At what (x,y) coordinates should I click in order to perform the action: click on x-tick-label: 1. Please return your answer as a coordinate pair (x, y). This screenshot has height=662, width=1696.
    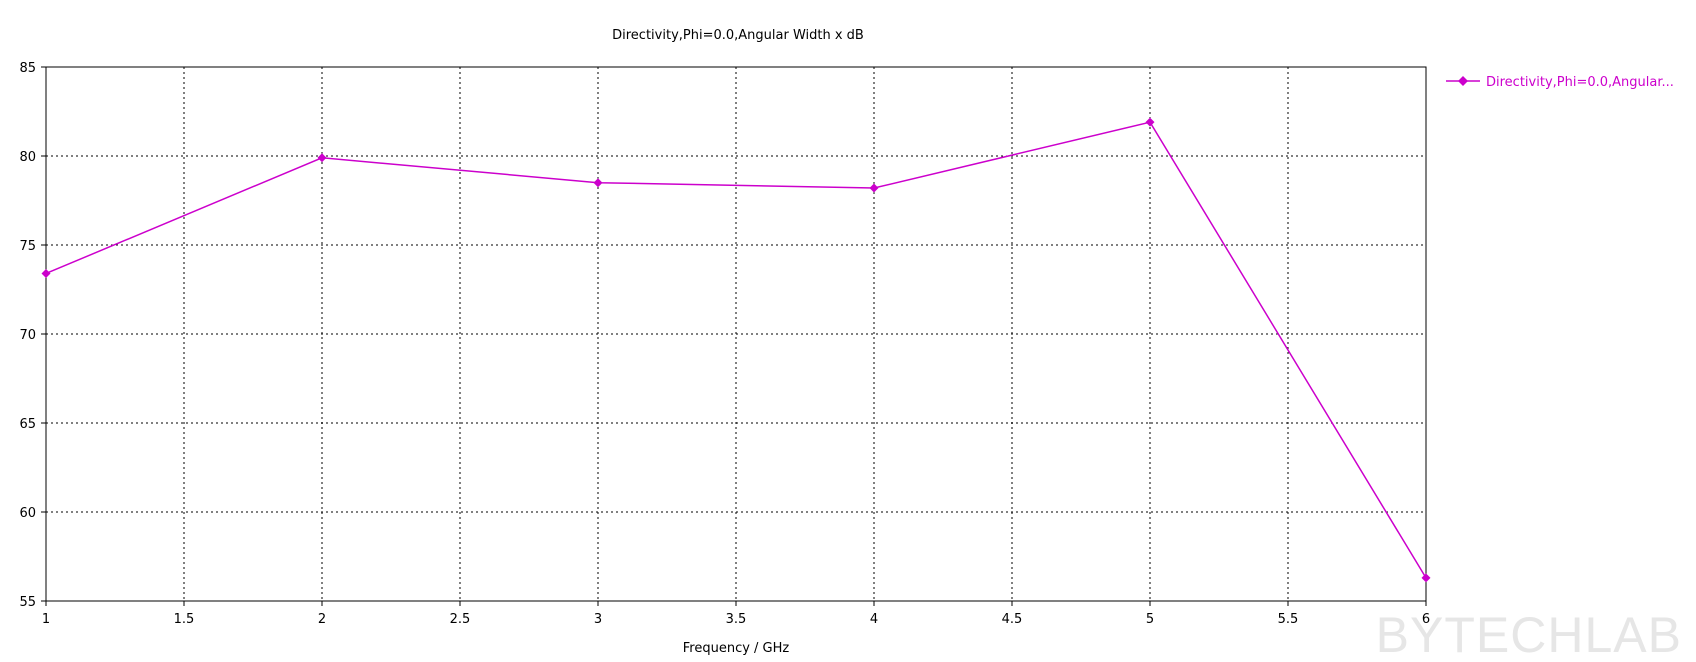
    Looking at the image, I should click on (46, 619).